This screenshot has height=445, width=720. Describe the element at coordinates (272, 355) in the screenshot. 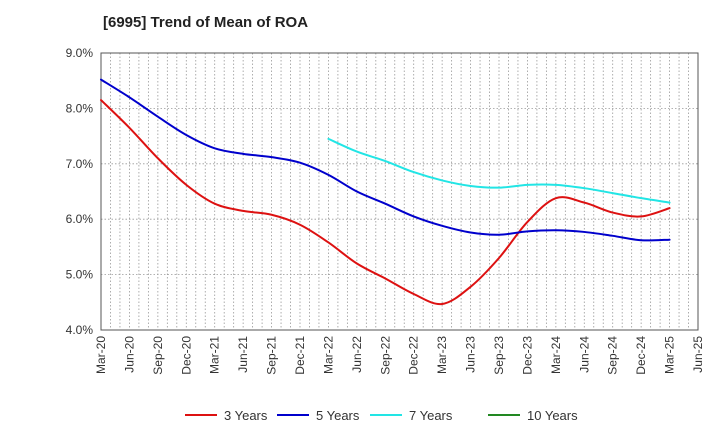

I see `x-tick-label: Sep-21` at that location.